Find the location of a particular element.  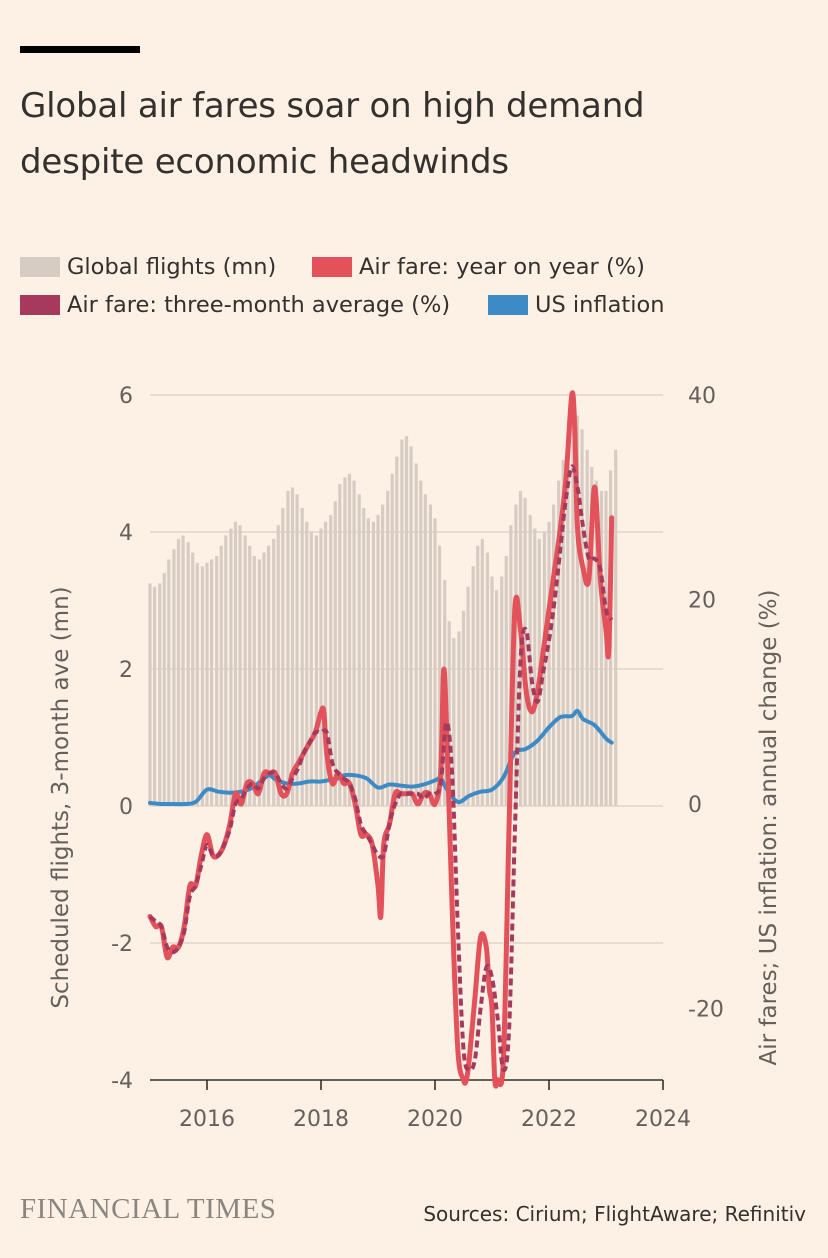

legend-swatch-flights is located at coordinates (40, 267).